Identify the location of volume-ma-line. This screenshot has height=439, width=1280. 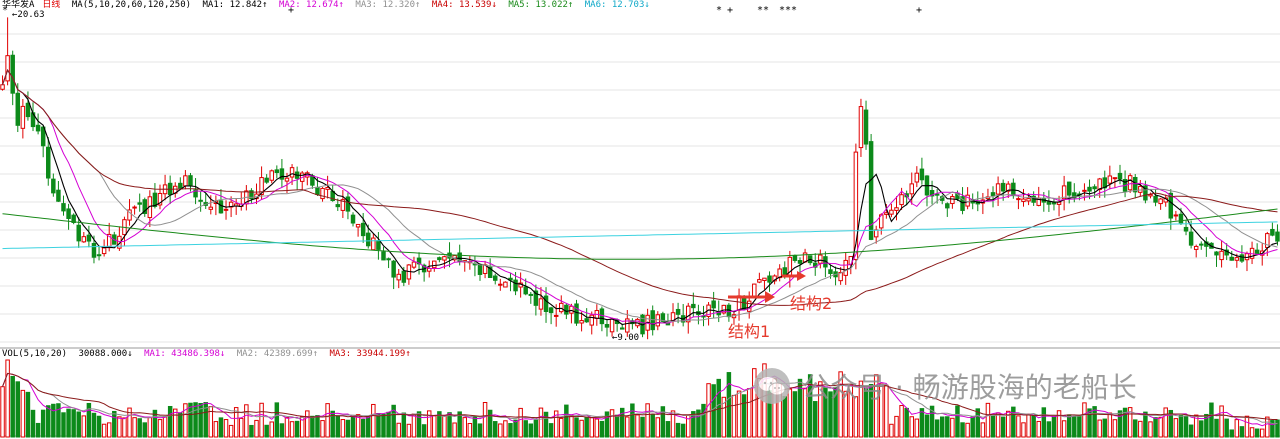
(640, 396).